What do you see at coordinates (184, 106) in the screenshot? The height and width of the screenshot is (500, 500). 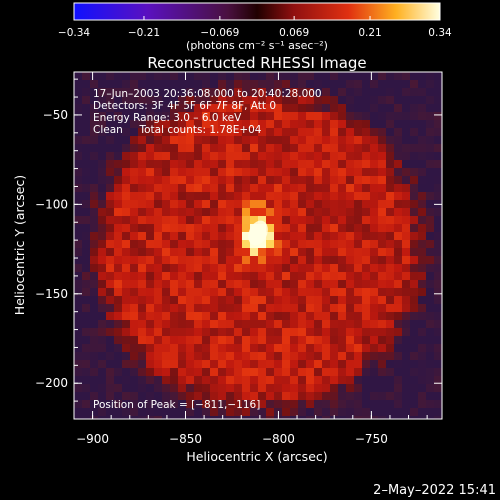 I see `info-line-detectors: Detectors: 3F 4F 5F 6F 7F 8F, Att 0` at bounding box center [184, 106].